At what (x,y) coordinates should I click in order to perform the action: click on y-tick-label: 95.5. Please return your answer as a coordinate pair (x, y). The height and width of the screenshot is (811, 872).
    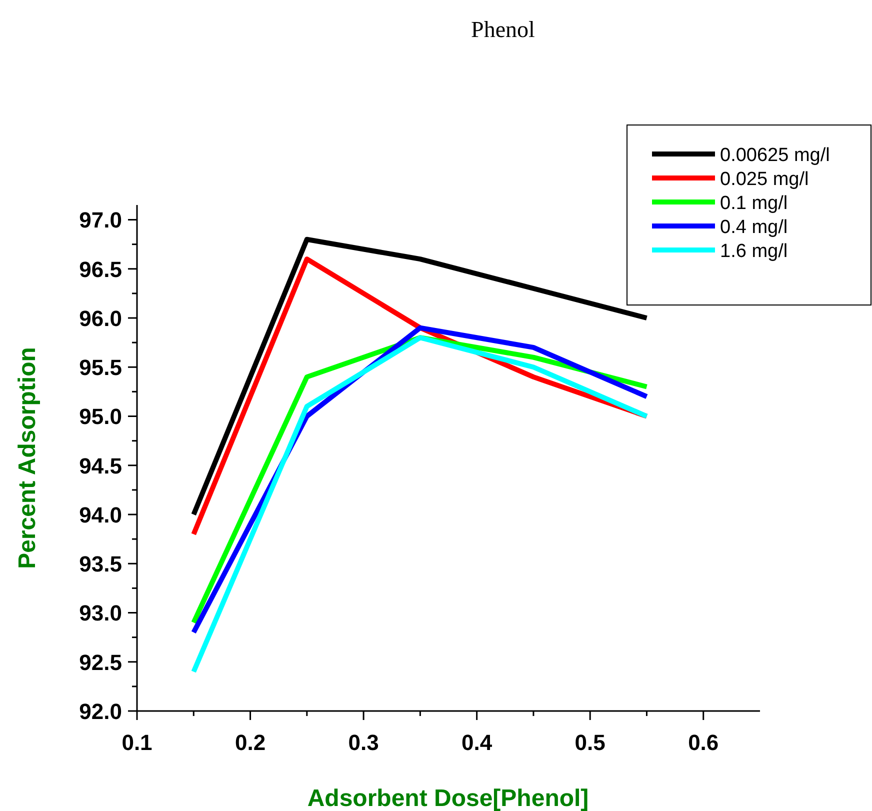
    Looking at the image, I should click on (100, 367).